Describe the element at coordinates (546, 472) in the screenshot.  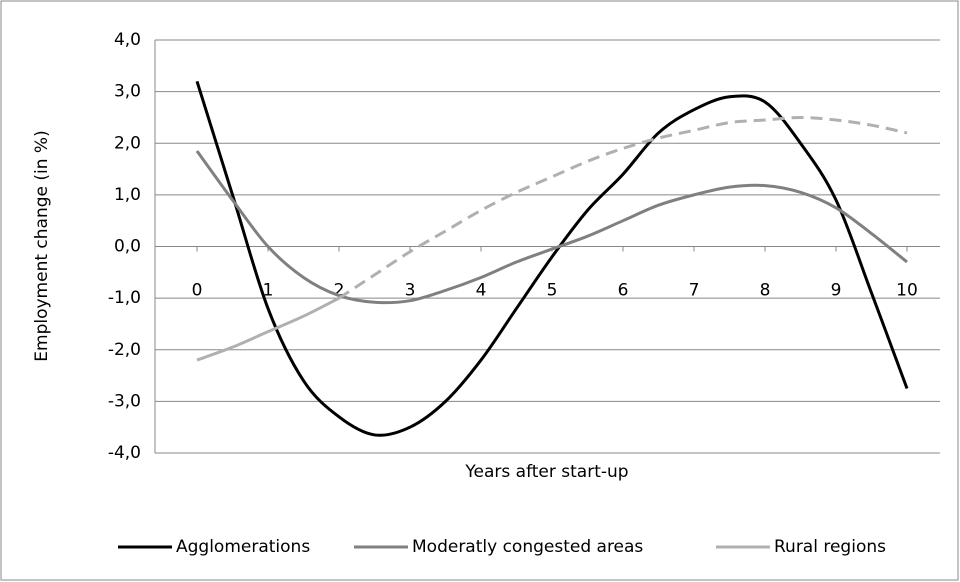
I see `x-axis-label: Years after start-up` at that location.